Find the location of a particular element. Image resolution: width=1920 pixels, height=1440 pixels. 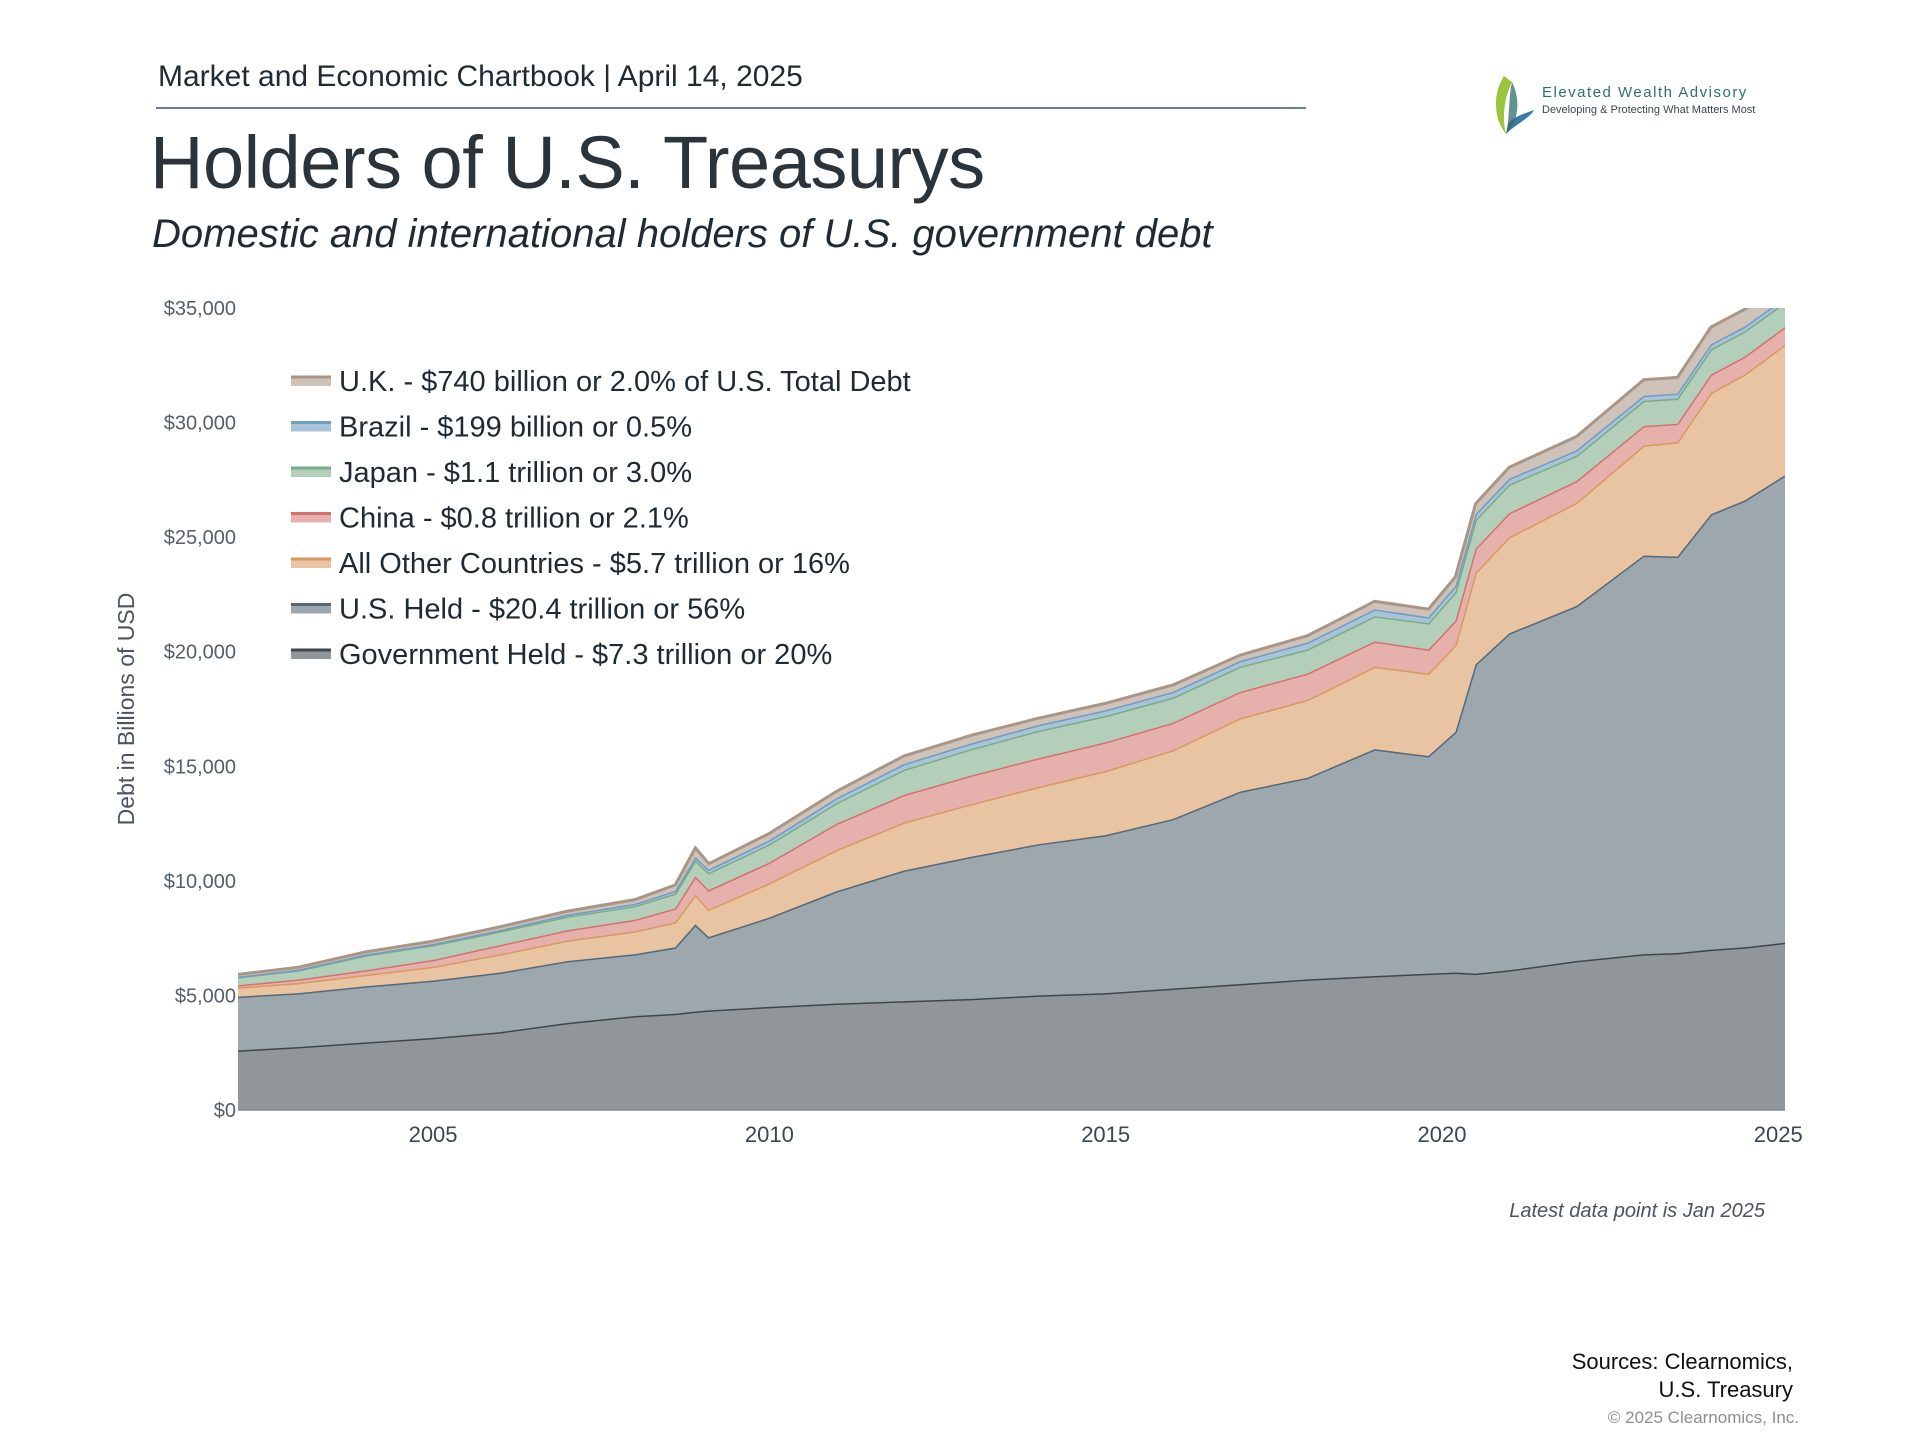

legend-label-japan: Japan - $1.1 trillion or 3.0% is located at coordinates (515, 473).